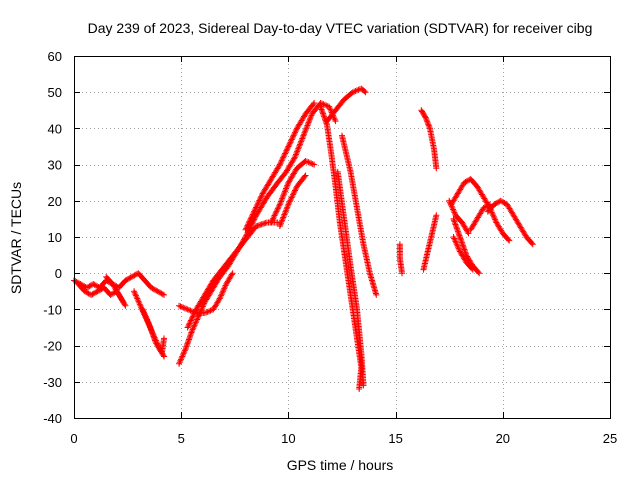  Describe the element at coordinates (503, 438) in the screenshot. I see `x-tick-label: 20` at that location.